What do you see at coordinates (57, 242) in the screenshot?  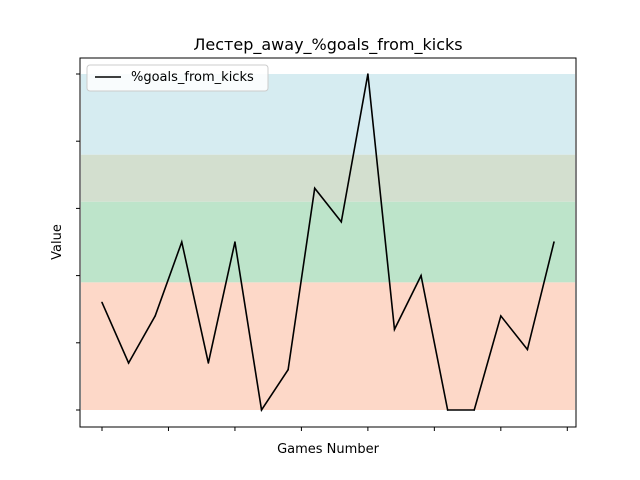 I see `y-axis-label: Value` at bounding box center [57, 242].